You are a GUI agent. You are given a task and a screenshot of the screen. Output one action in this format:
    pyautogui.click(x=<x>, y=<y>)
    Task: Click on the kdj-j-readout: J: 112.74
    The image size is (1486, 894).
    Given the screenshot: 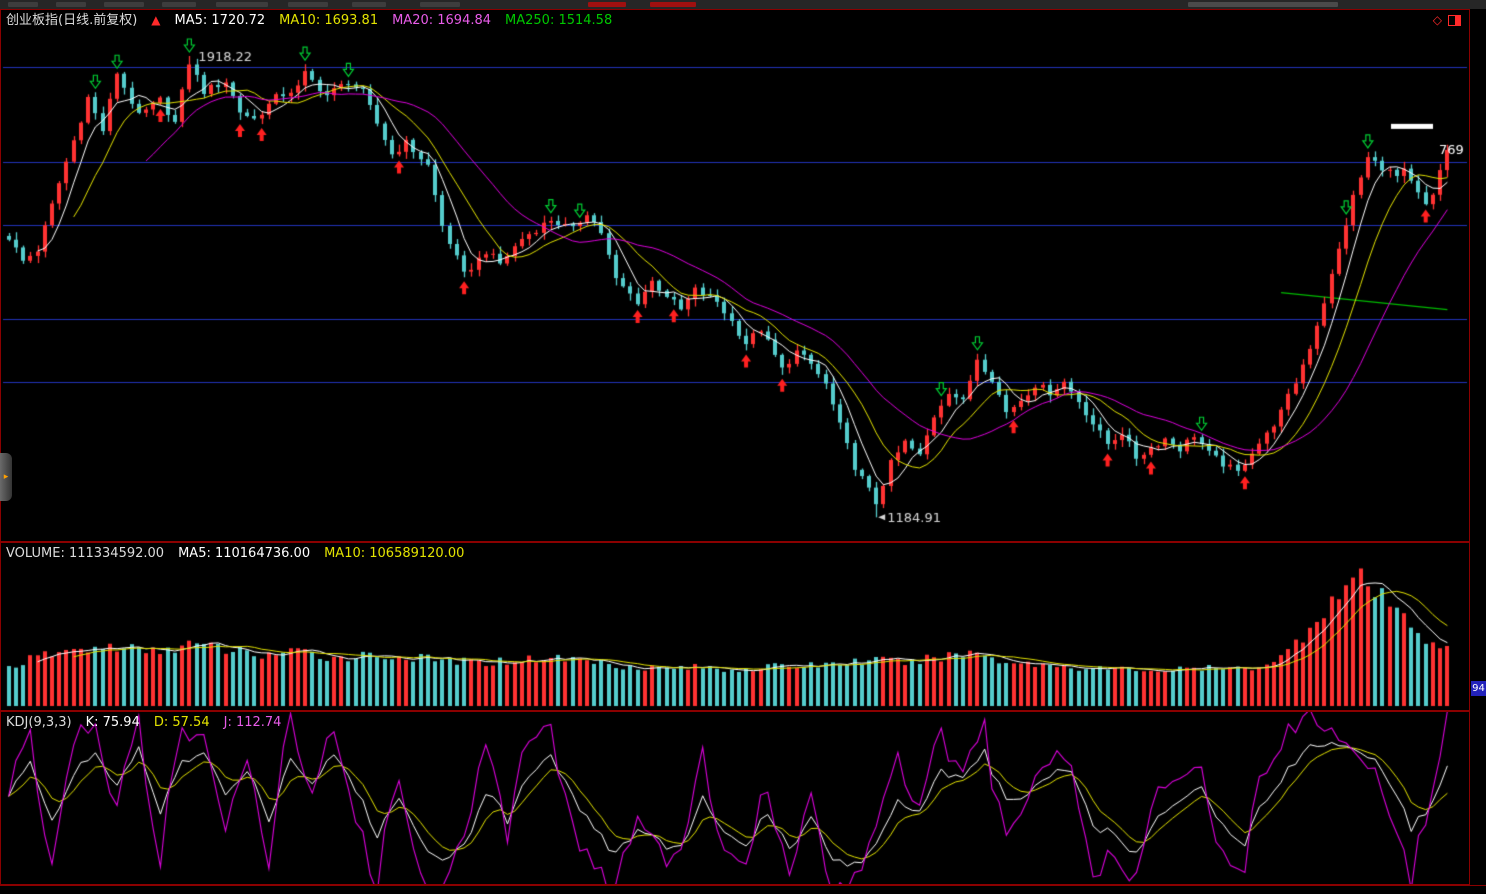 What is the action you would take?
    pyautogui.click(x=252, y=722)
    